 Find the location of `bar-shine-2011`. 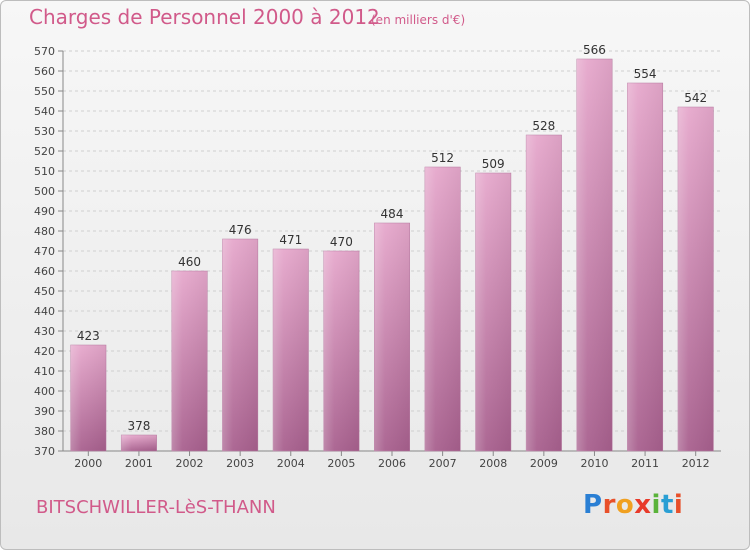

bar-shine-2011 is located at coordinates (645, 267).